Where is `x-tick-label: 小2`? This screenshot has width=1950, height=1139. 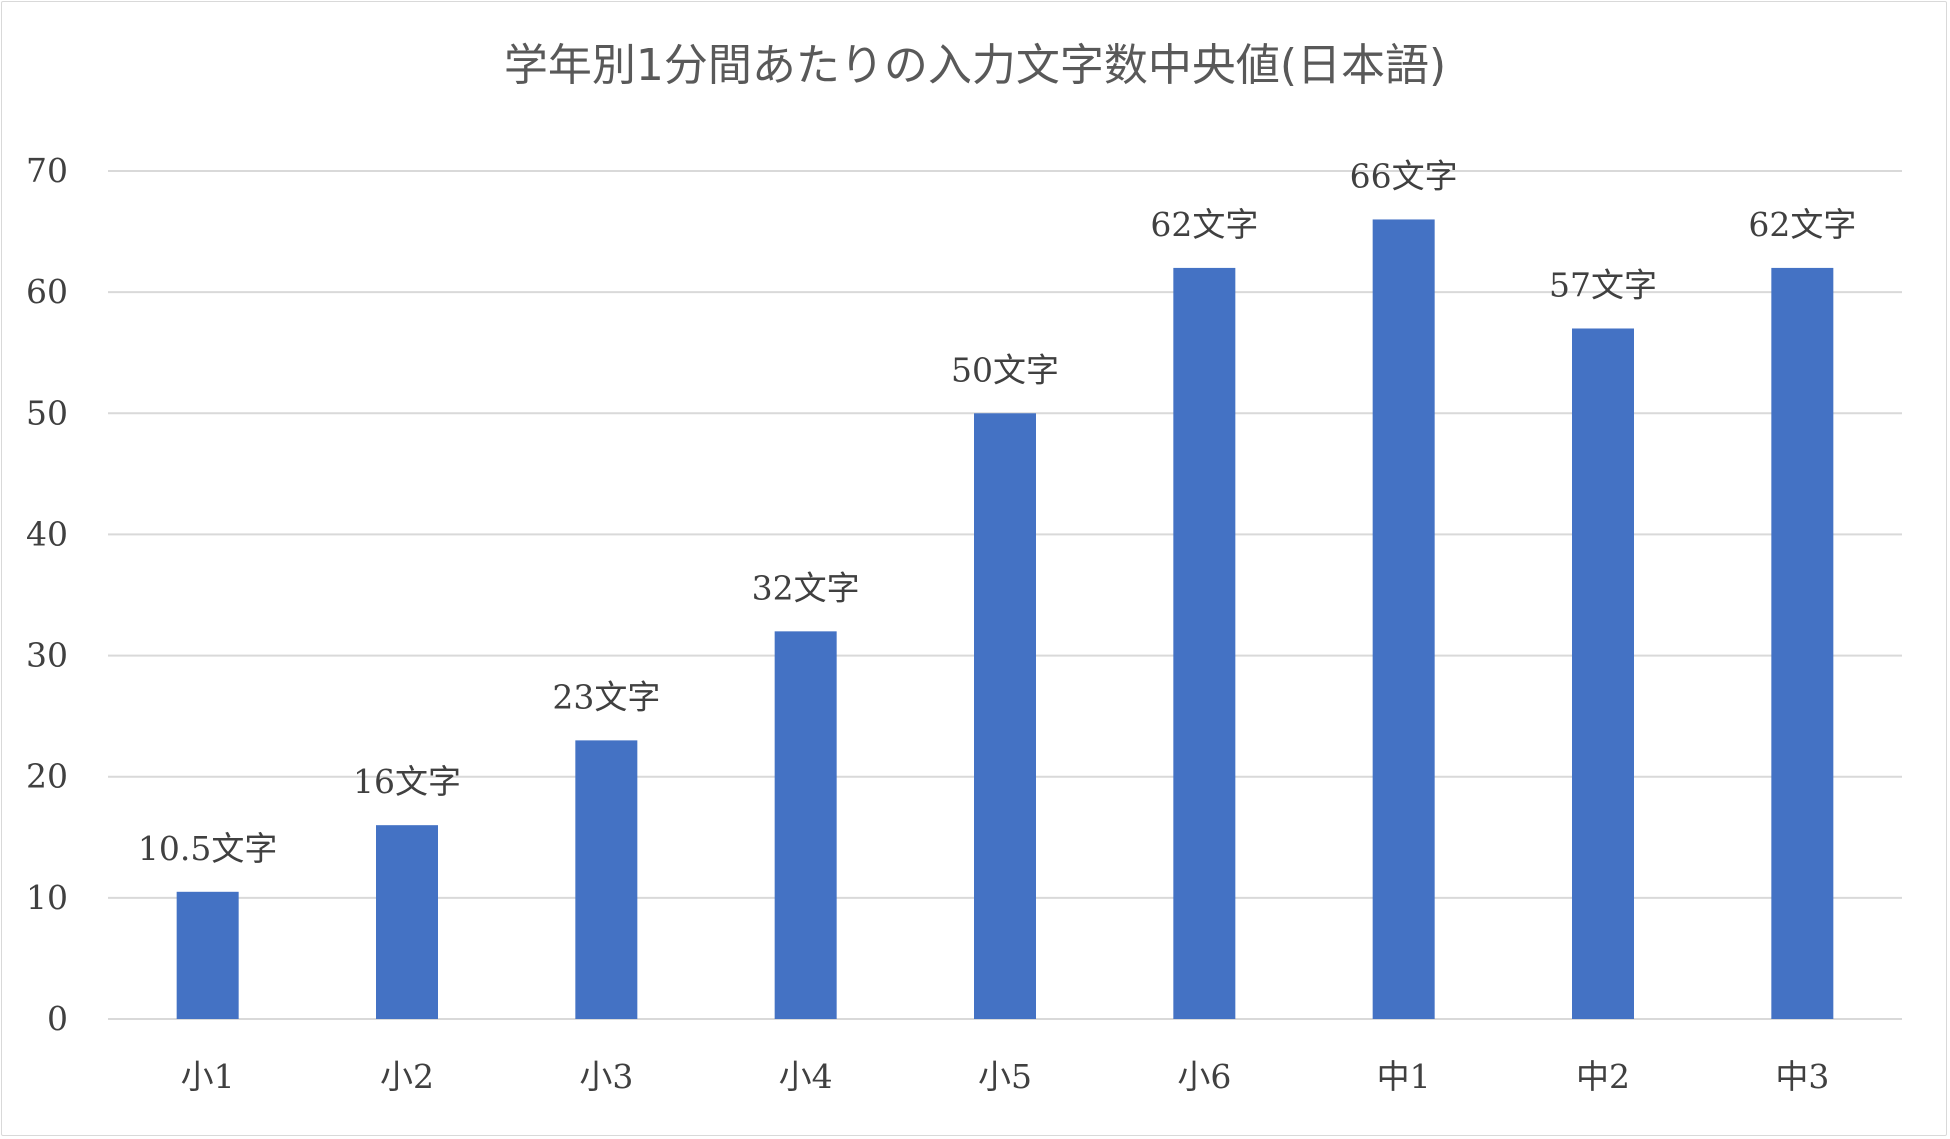
x-tick-label: 小2 is located at coordinates (407, 1076).